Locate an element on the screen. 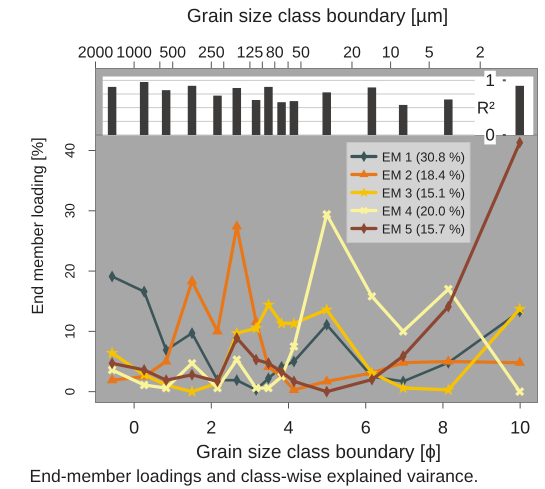  x2-tick-label: 50 is located at coordinates (301, 53).